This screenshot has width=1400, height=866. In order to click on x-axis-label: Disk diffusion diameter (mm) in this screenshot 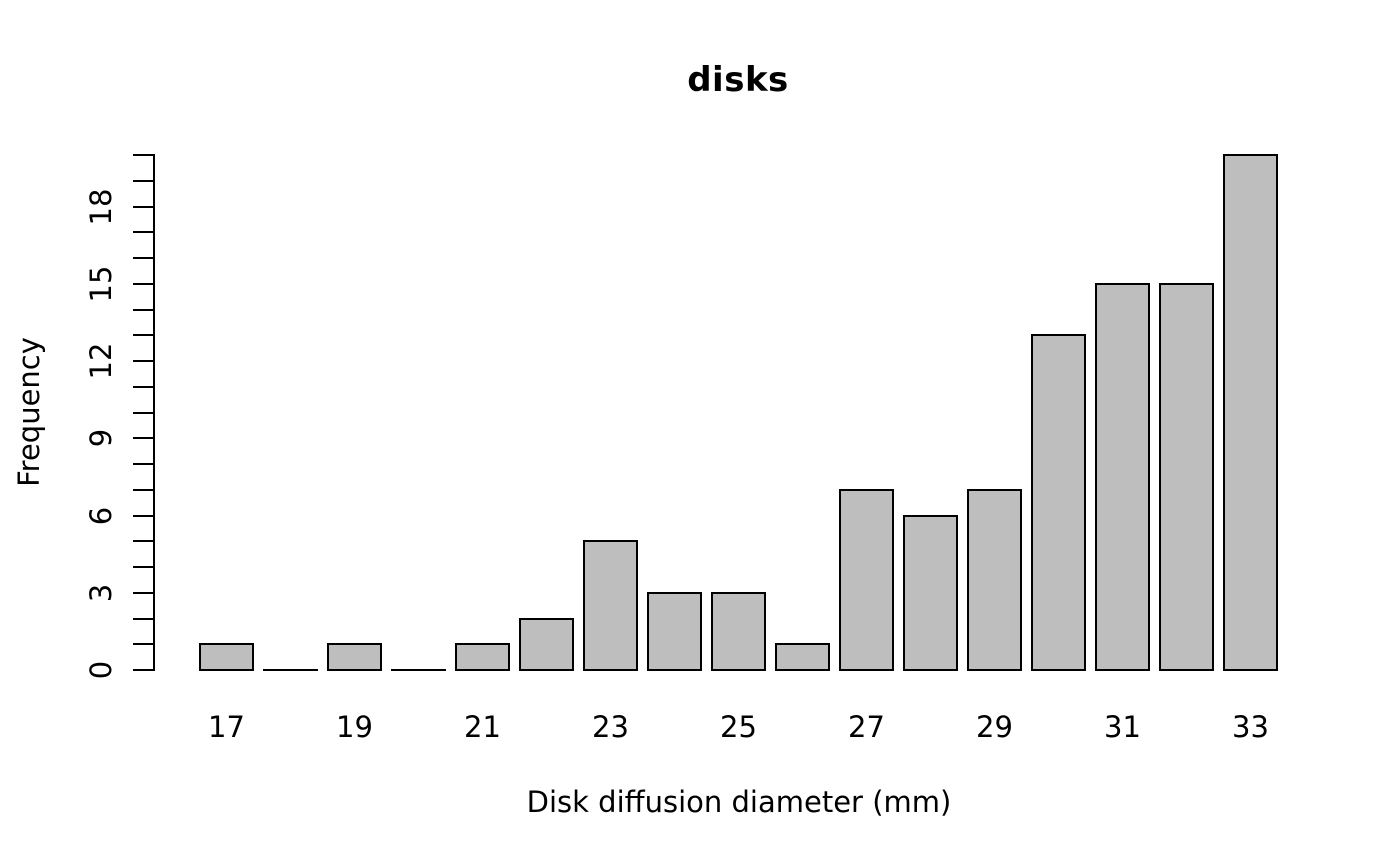, I will do `click(739, 802)`.